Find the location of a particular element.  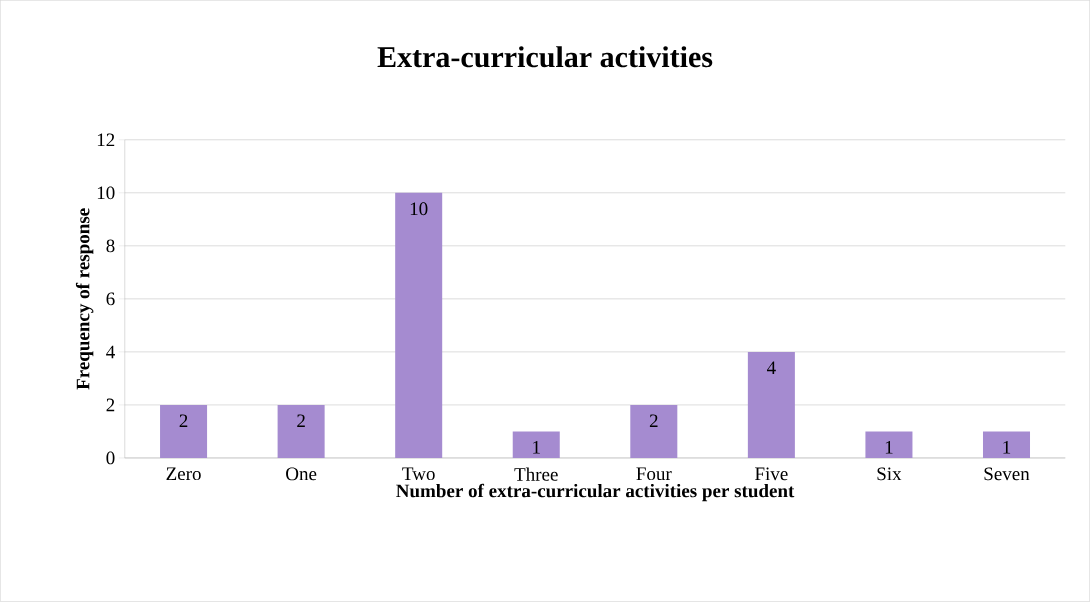

x-tick-label: Seven is located at coordinates (1007, 474).